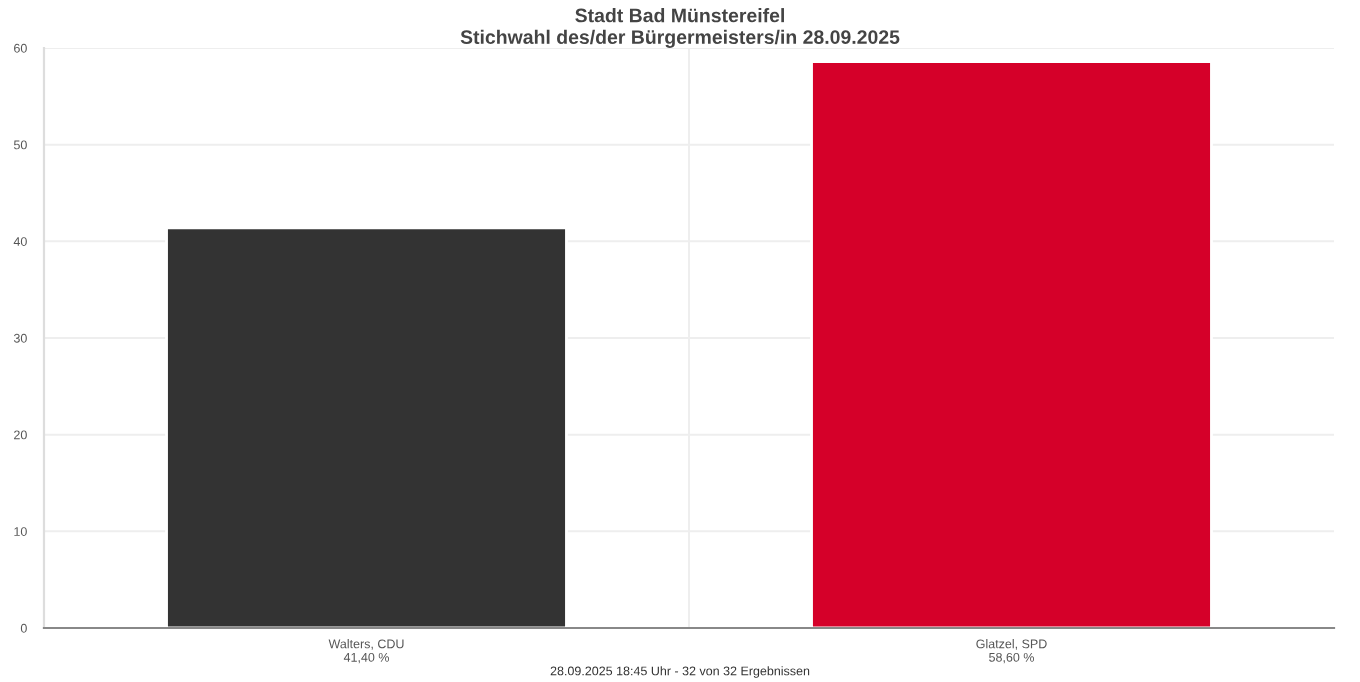 The image size is (1360, 682). What do you see at coordinates (680, 28) in the screenshot?
I see `chart-title: Stadt Bad Münstereifel Stichwahl des/der Bürgermeisters/in 28.09.2025` at bounding box center [680, 28].